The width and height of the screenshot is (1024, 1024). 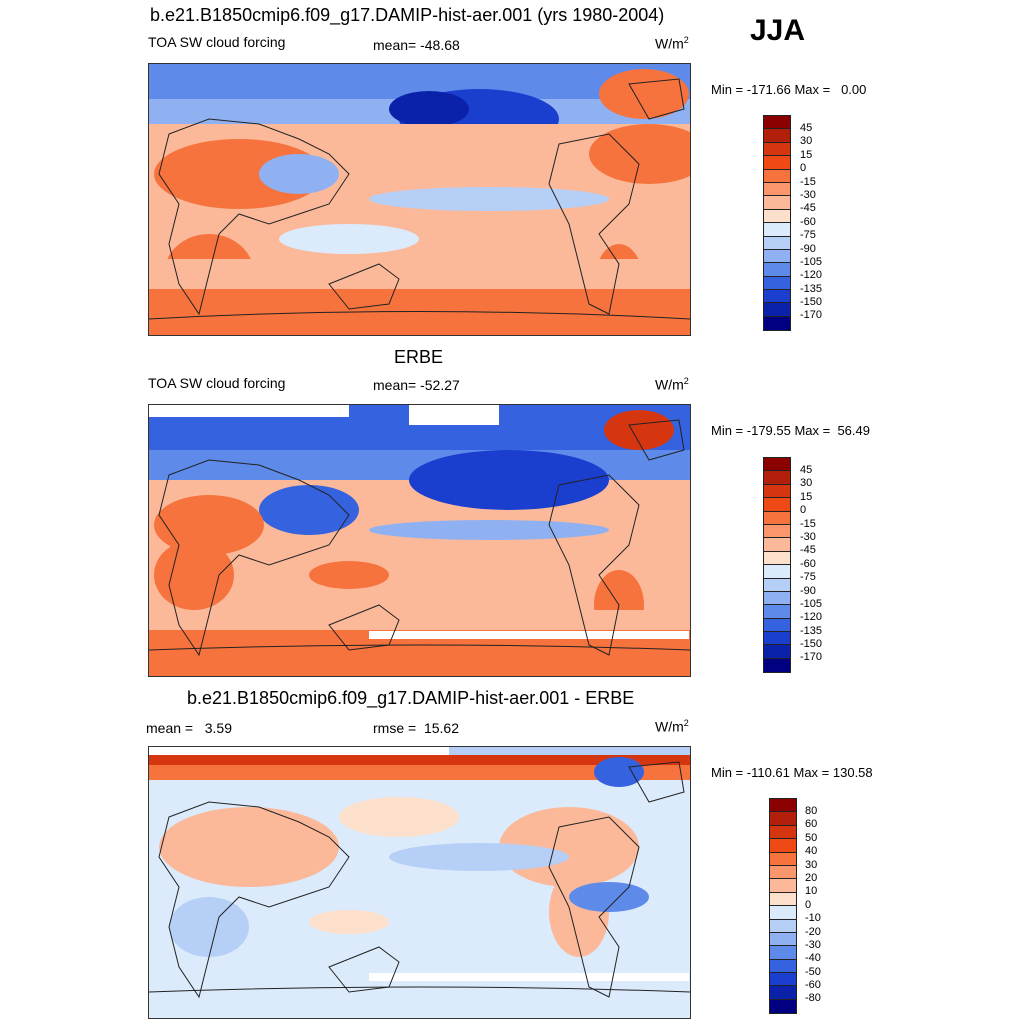 What do you see at coordinates (189, 728) in the screenshot?
I see `panel3-mean-label: mean = 3.59` at bounding box center [189, 728].